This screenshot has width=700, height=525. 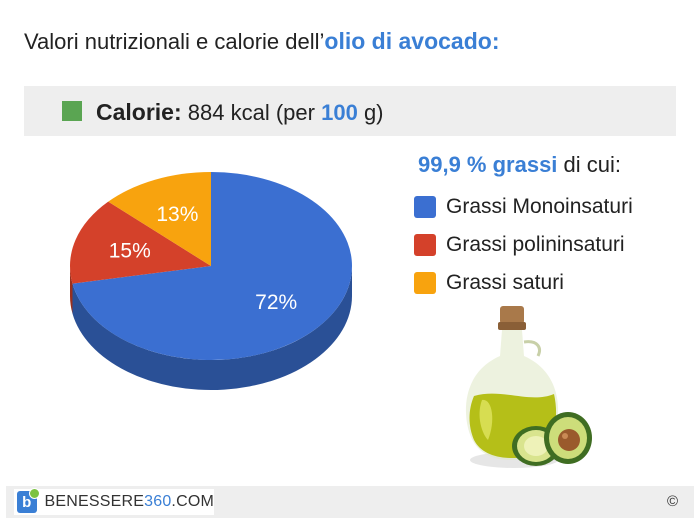 I want to click on calorie-label: Calorie:, so click(x=139, y=112).